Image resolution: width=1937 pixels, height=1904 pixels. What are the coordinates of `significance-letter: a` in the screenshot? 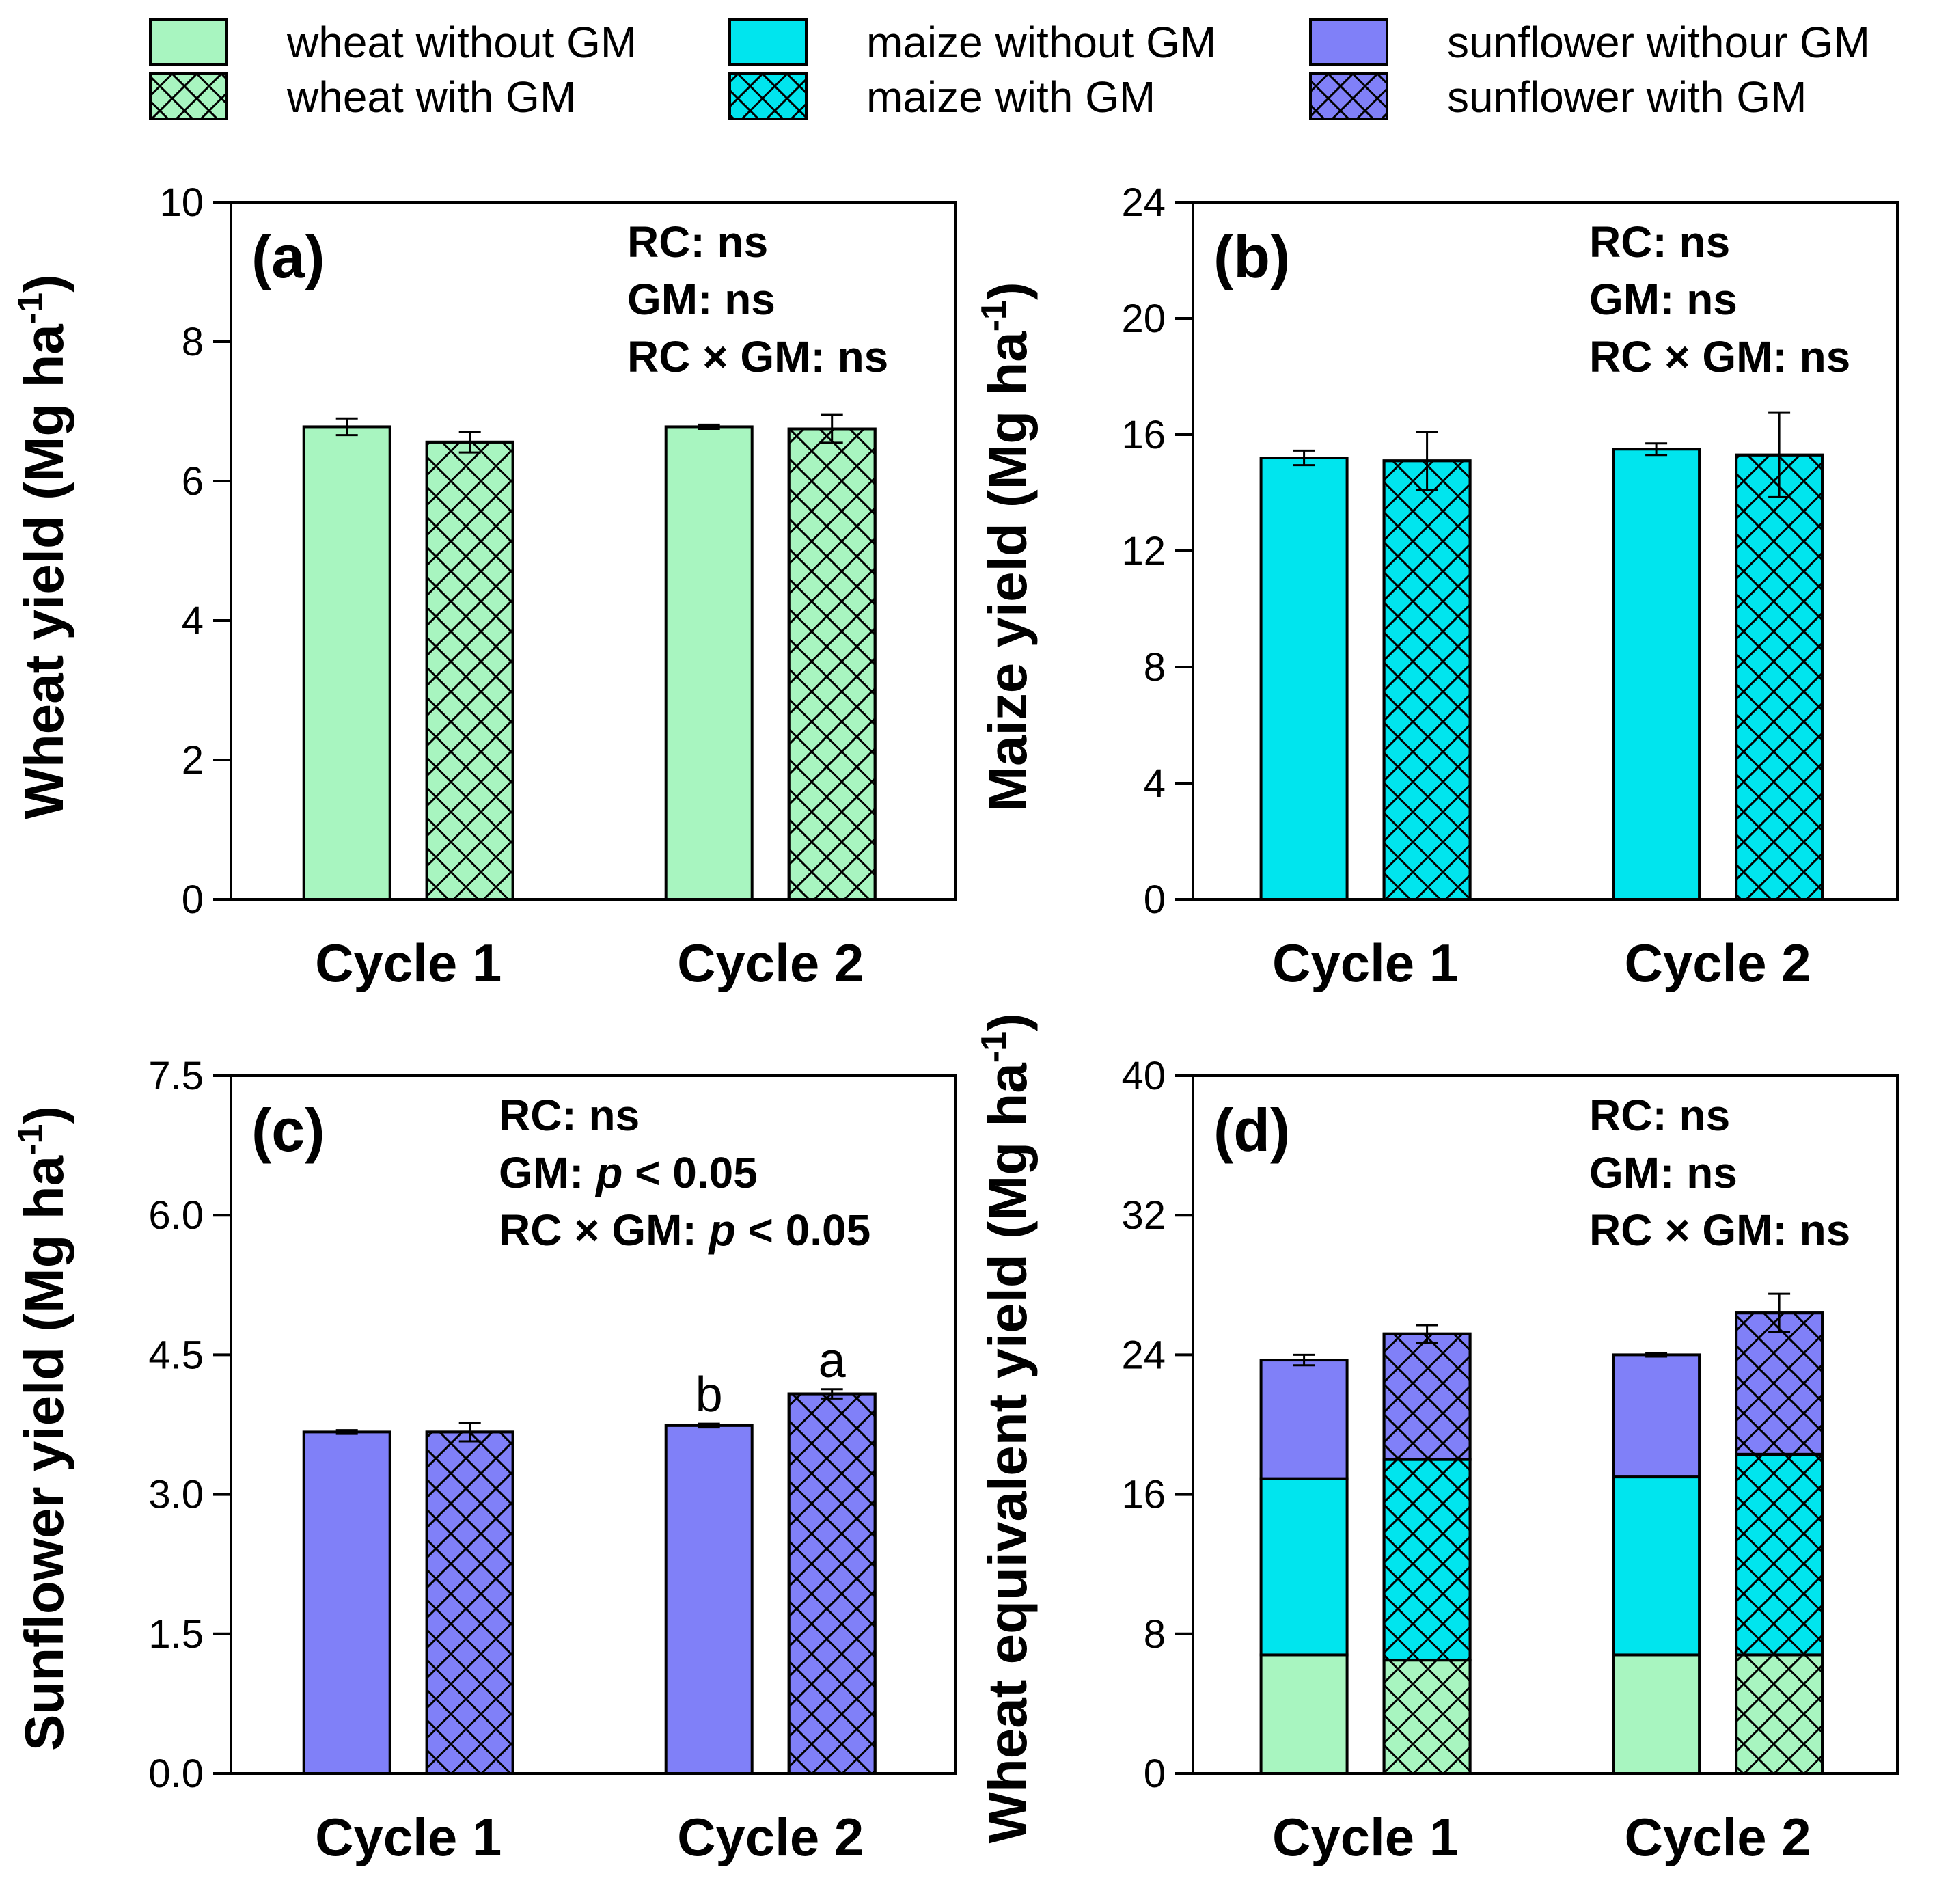 It's located at (833, 1360).